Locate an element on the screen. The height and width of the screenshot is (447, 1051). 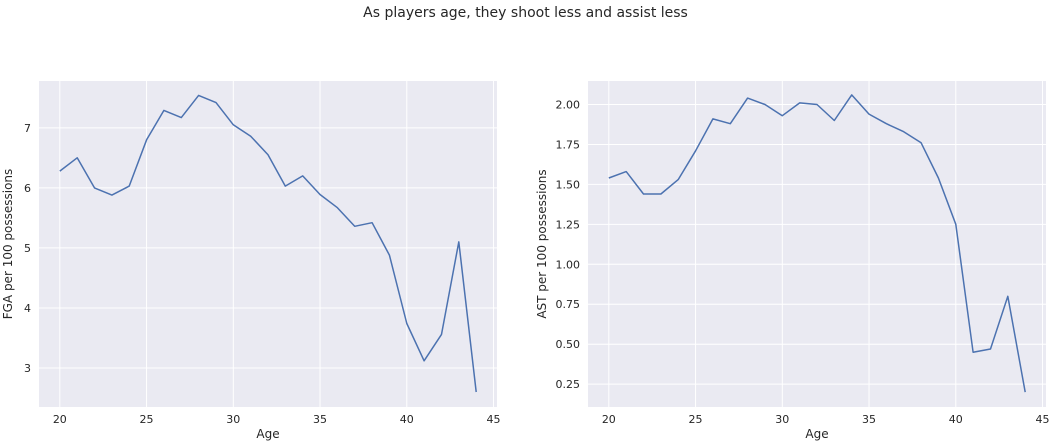
y-tick-label: 3 is located at coordinates (27, 368).